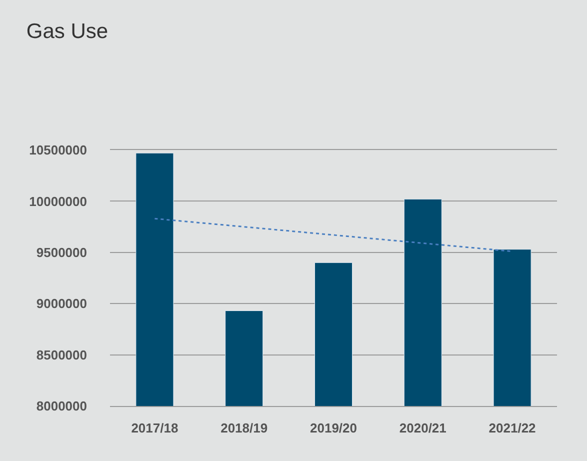  What do you see at coordinates (244, 428) in the screenshot?
I see `x-tick-label: 2018/19` at bounding box center [244, 428].